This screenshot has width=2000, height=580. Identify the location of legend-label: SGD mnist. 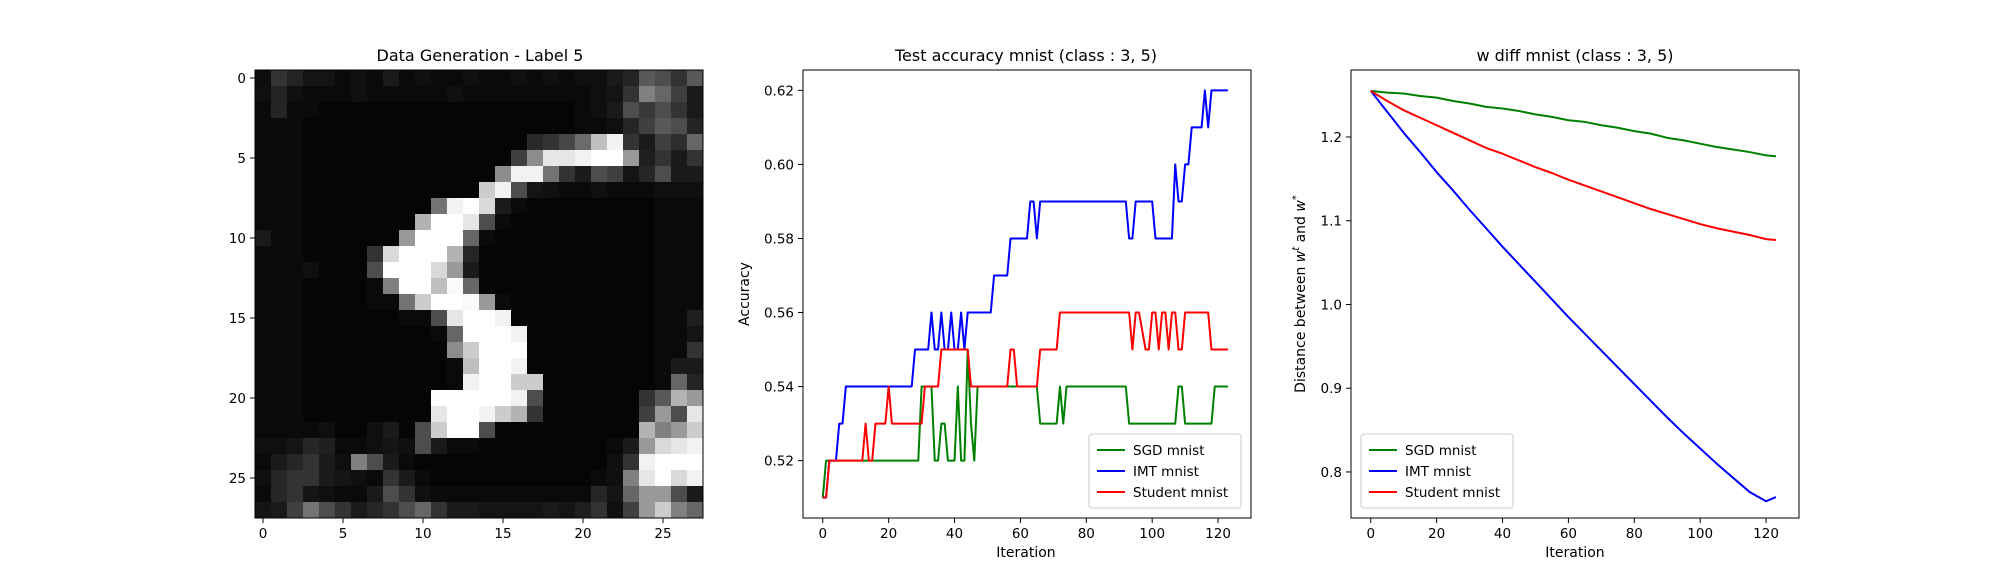
(1169, 451).